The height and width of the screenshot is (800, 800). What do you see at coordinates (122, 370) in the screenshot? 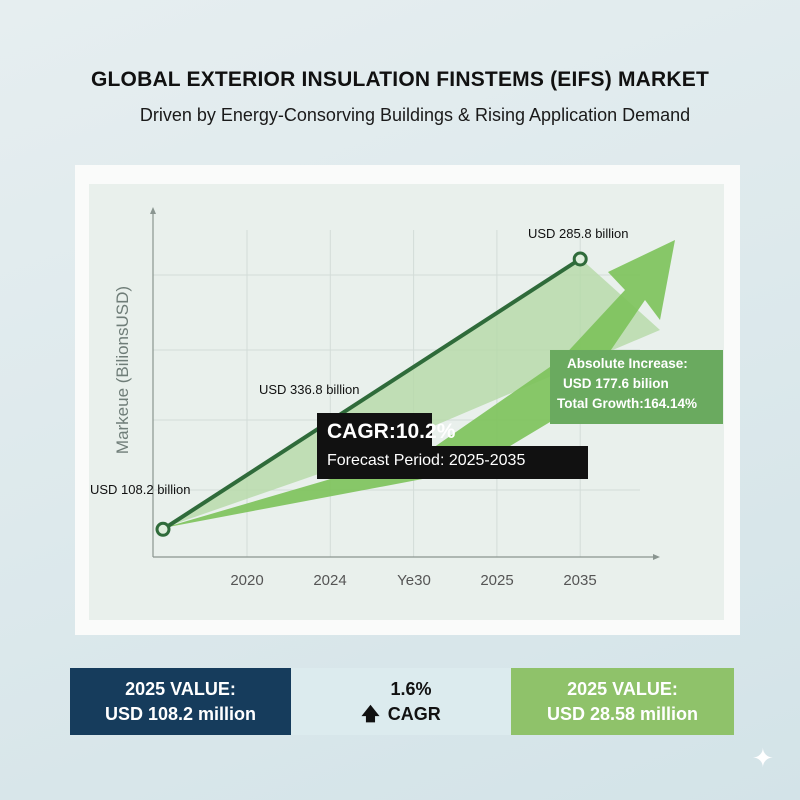
I see `y-axis-label: Markeue (BilionsUSD)` at bounding box center [122, 370].